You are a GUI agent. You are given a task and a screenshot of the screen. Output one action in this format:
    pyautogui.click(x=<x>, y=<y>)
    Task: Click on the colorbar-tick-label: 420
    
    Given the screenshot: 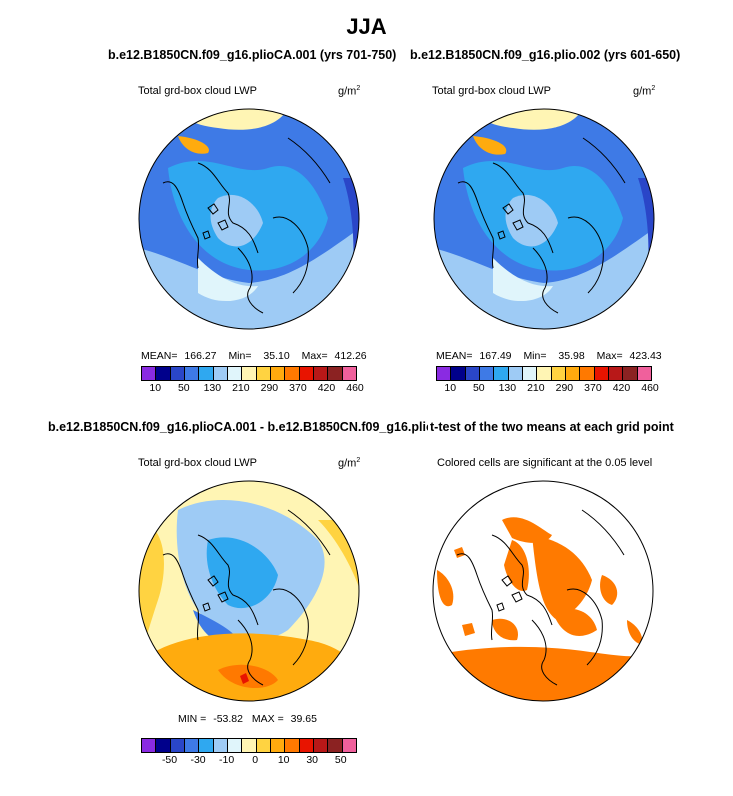 What is the action you would take?
    pyautogui.click(x=621, y=388)
    